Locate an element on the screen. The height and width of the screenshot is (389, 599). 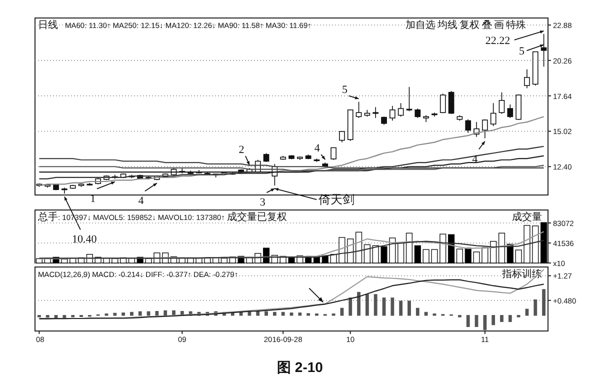
annotation: 3 is located at coordinates (263, 202).